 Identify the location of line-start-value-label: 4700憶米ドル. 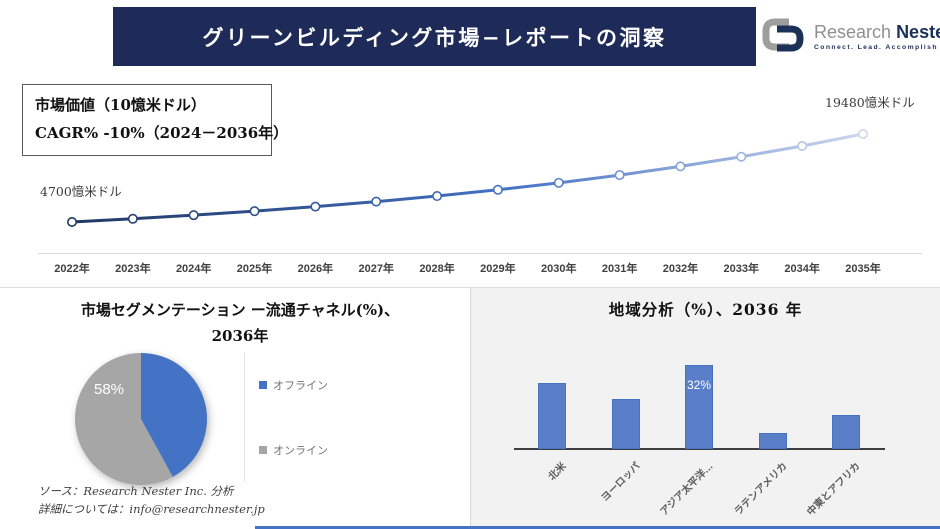
(81, 191).